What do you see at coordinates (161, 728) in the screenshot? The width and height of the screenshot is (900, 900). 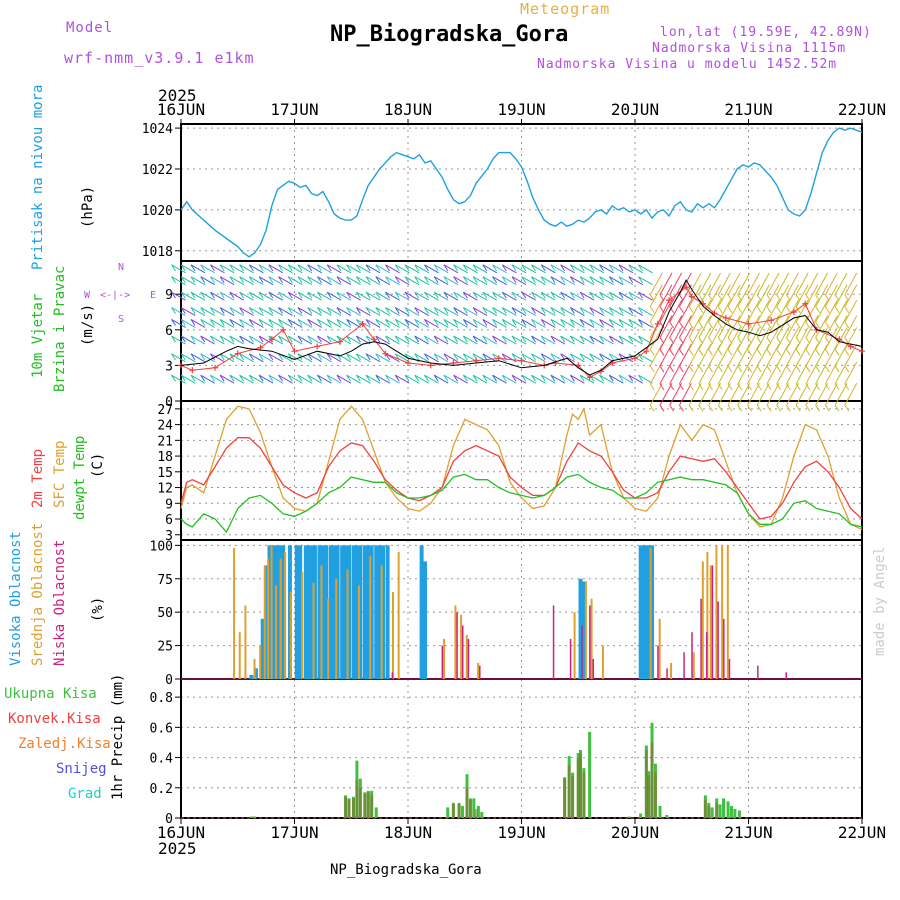 I see `y-tick-label: 0.6` at bounding box center [161, 728].